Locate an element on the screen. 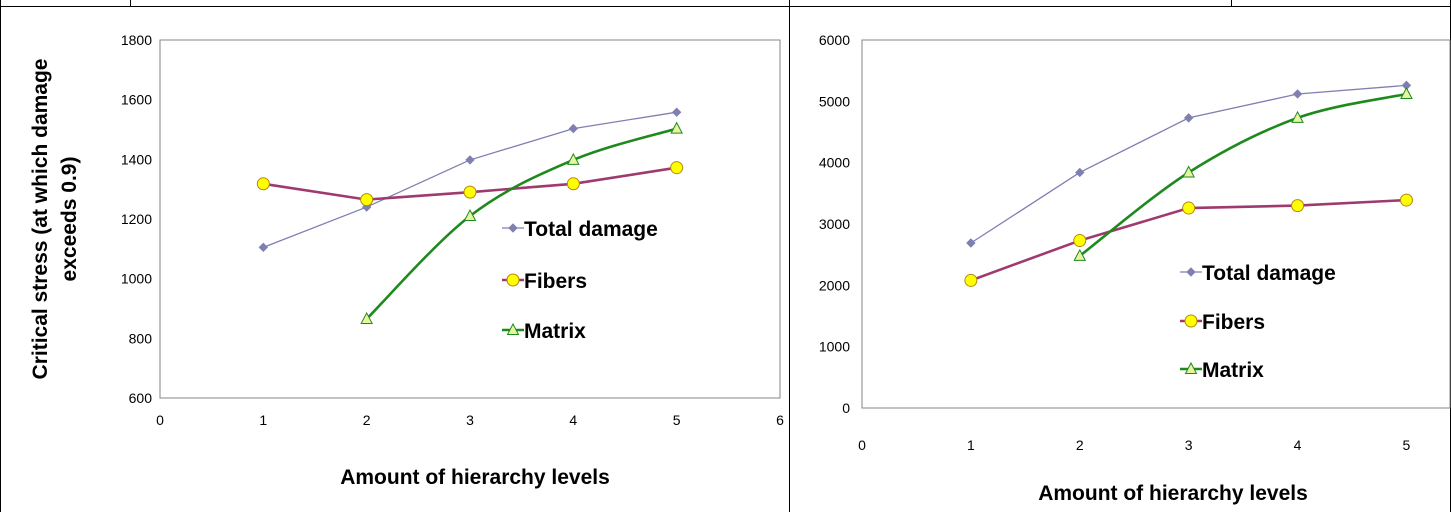 The height and width of the screenshot is (512, 1451). y-axis-title-line2: exceeds 0.9) is located at coordinates (69, 219).